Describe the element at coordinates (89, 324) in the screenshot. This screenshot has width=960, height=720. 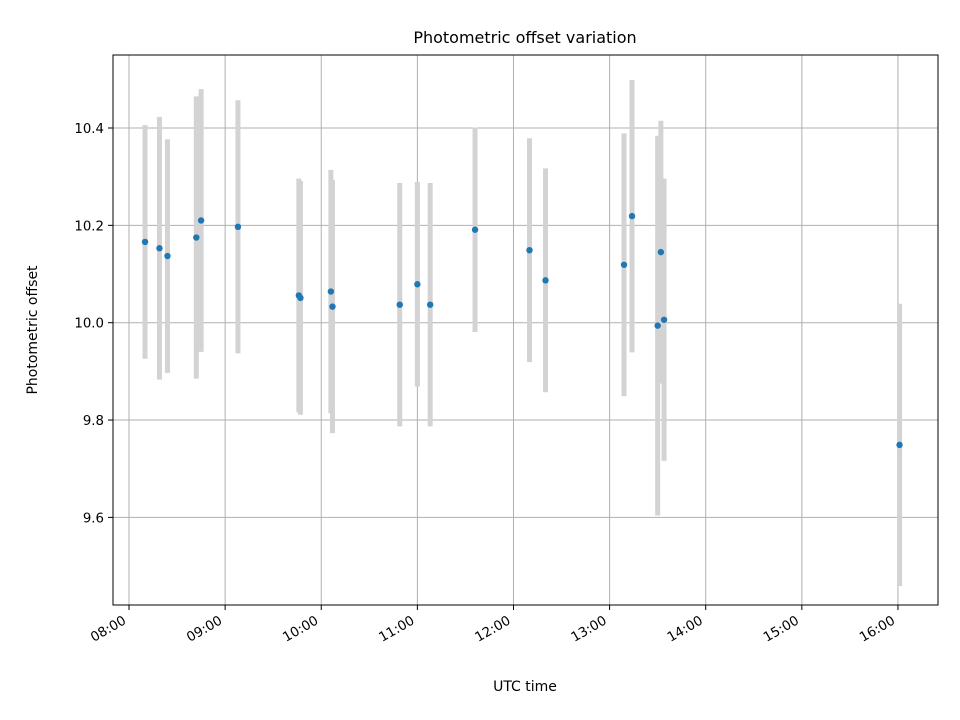
I see `y-tick-label: 10.0` at that location.